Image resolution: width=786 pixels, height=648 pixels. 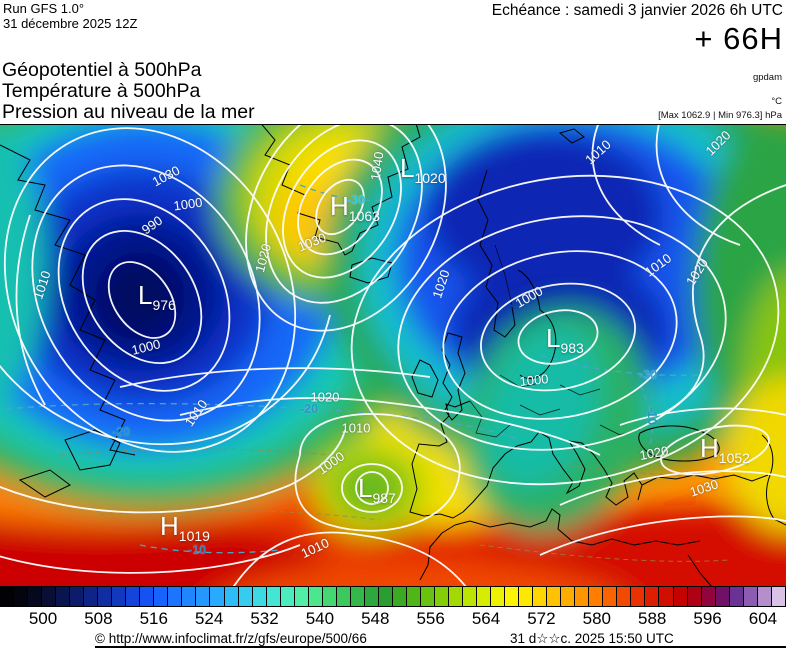 I want to click on colorbar-tick: 508, so click(x=98, y=618).